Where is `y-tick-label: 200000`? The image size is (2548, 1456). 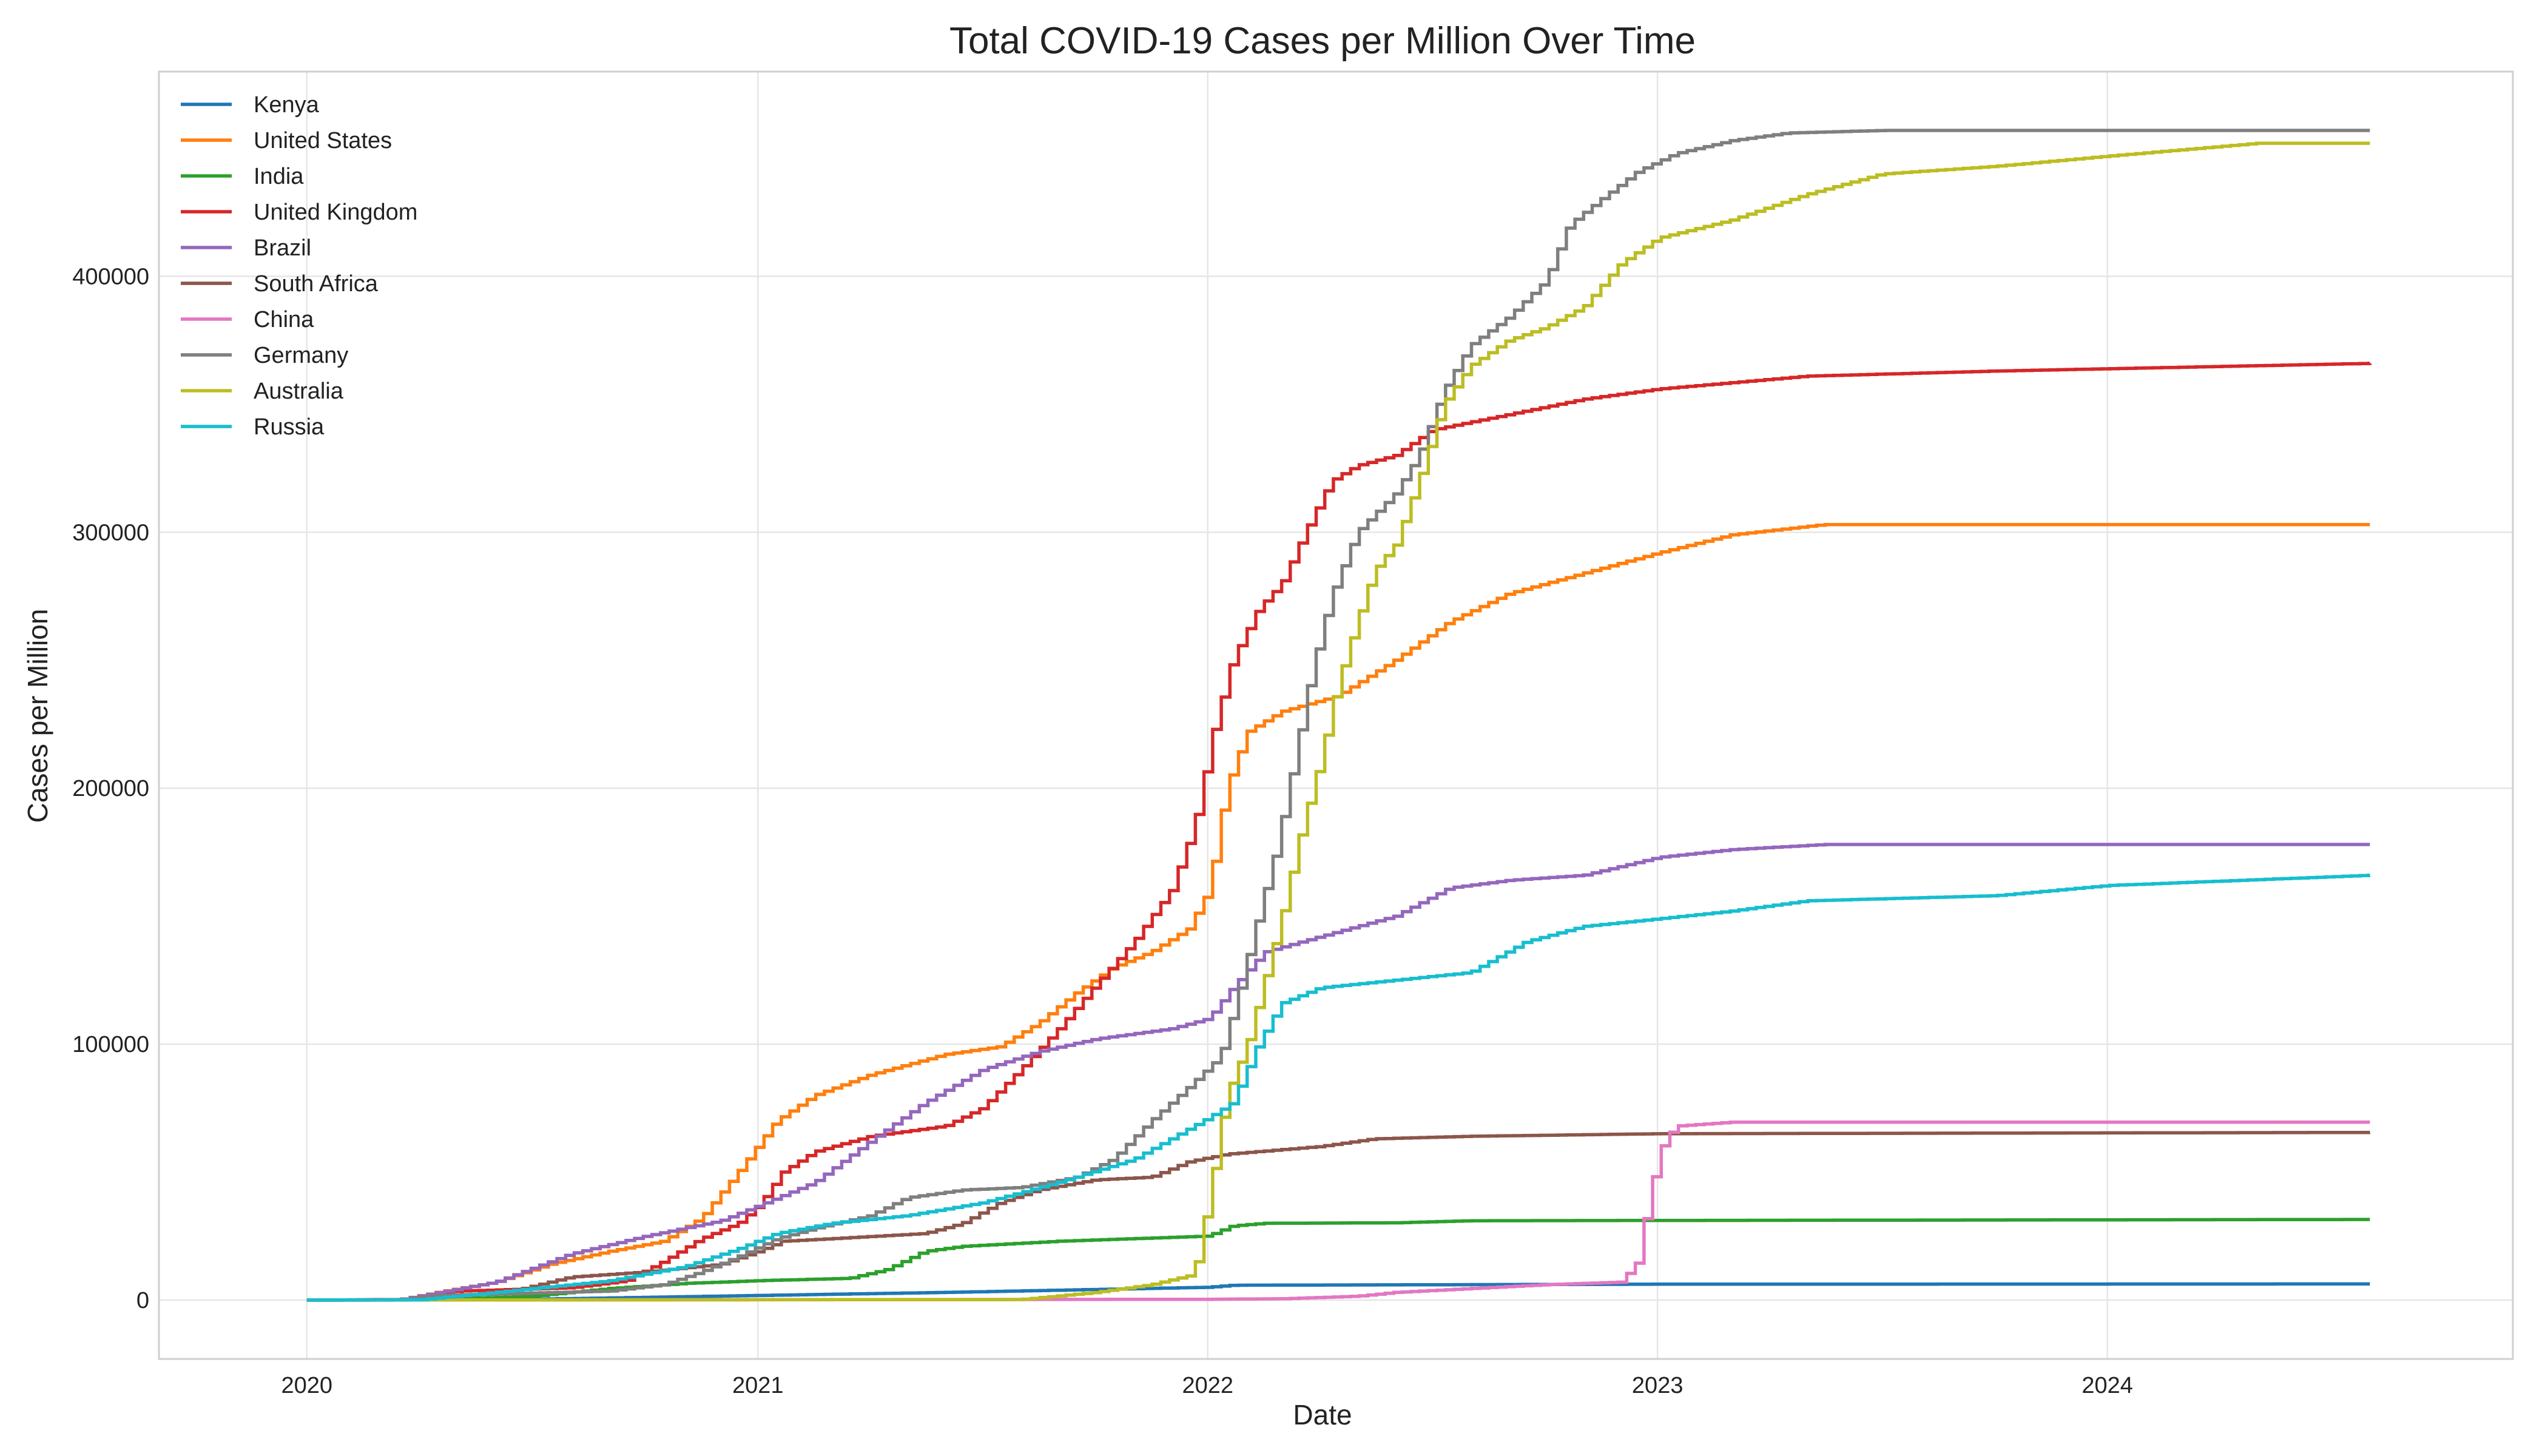
y-tick-label: 200000 is located at coordinates (110, 788).